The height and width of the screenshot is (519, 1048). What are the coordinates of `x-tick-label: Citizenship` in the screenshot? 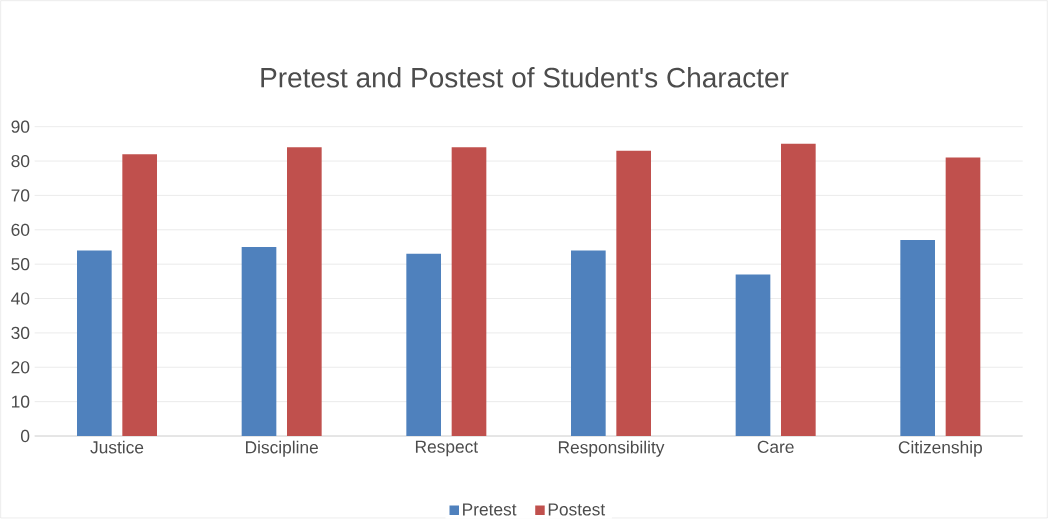 It's located at (940, 449).